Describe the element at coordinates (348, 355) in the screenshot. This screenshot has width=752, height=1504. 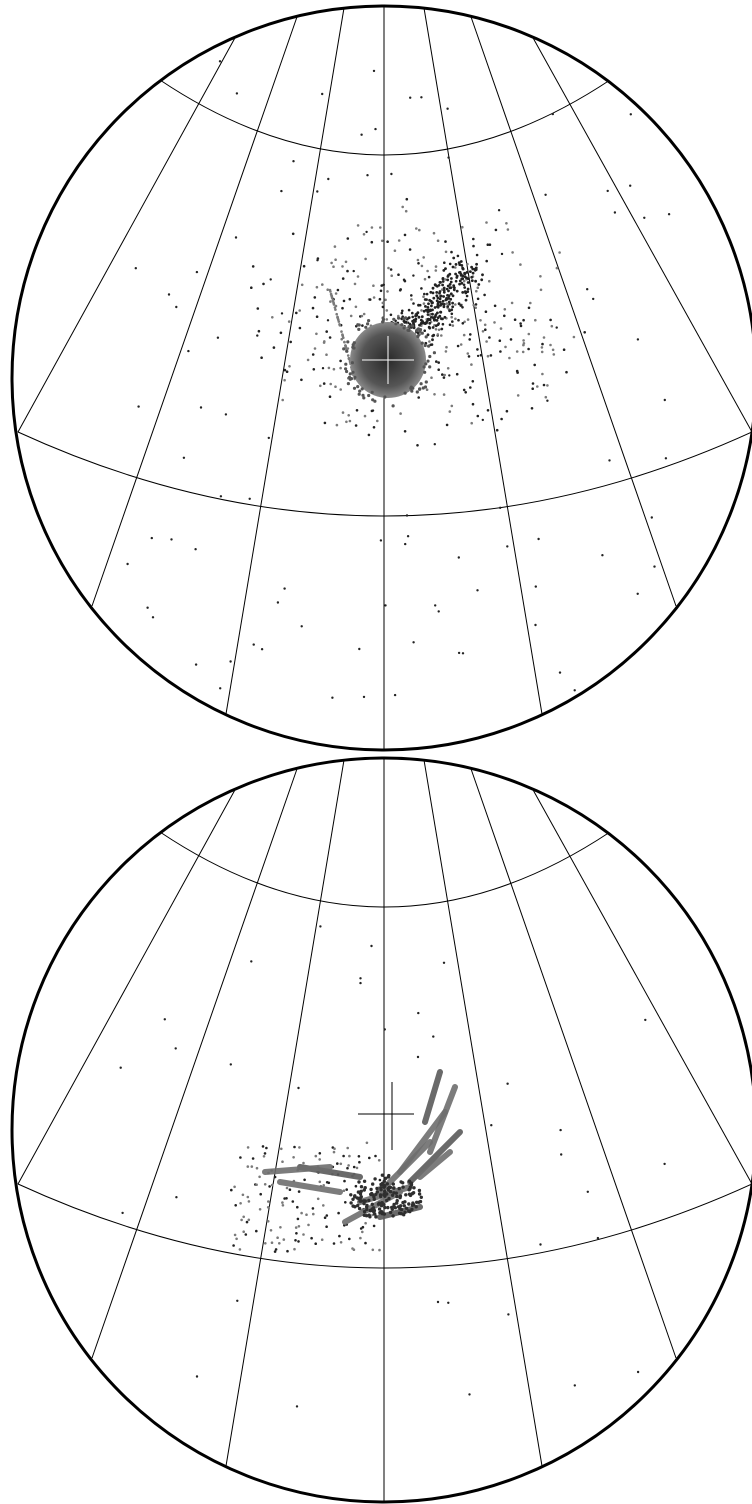
I see `streak-point` at that location.